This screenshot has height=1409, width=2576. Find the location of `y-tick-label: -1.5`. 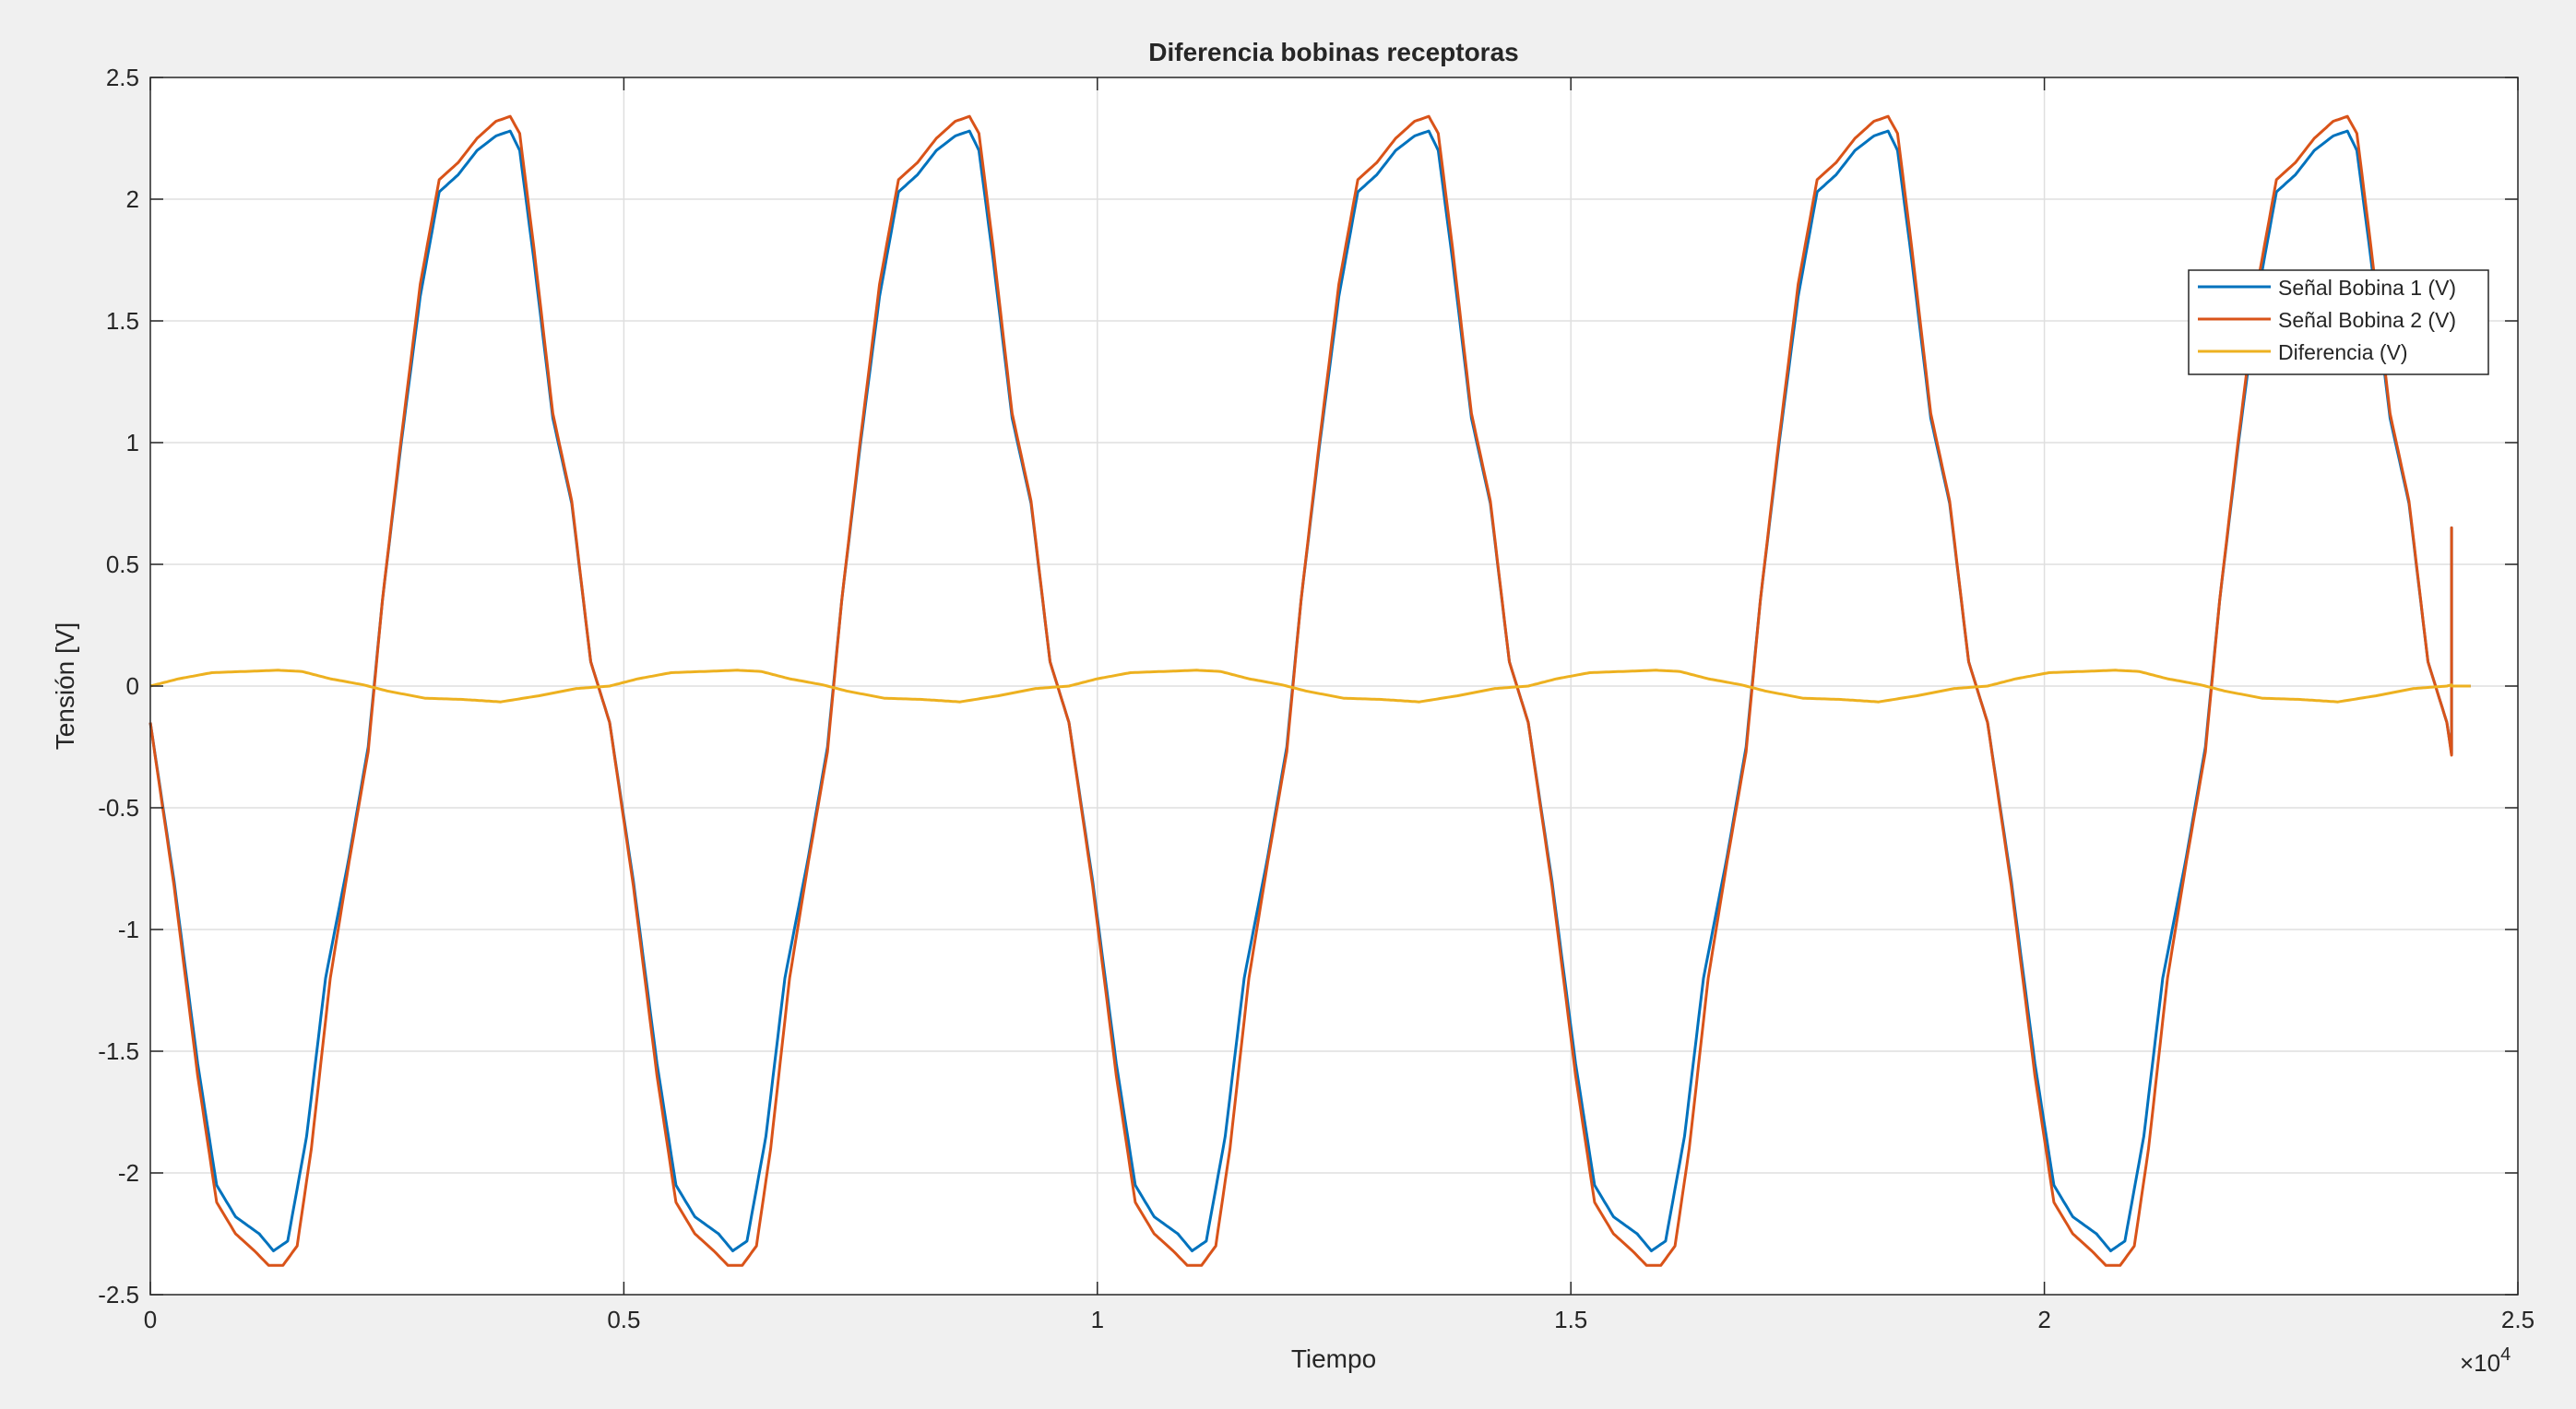

y-tick-label: -1.5 is located at coordinates (118, 1051).